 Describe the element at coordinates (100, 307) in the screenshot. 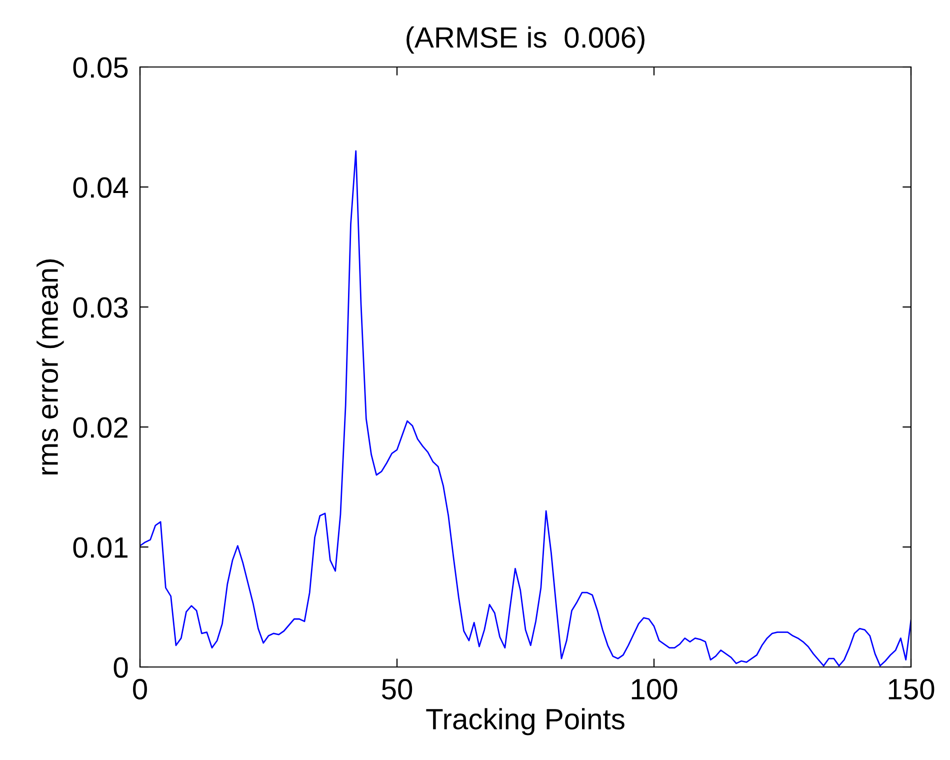

I see `y-tick-label: 0.03` at that location.